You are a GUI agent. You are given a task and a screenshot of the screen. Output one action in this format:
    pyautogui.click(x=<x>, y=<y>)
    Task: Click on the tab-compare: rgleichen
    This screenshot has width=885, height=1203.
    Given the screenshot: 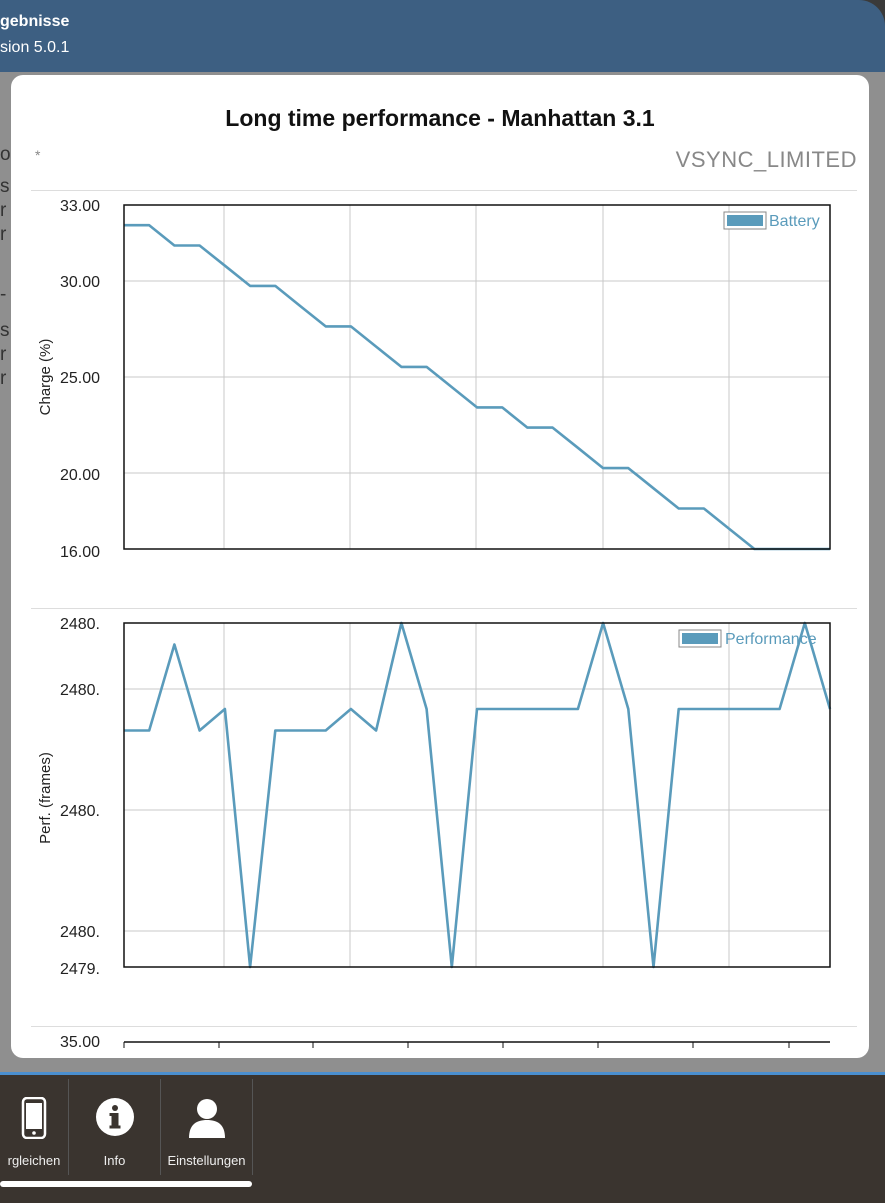 What is the action you would take?
    pyautogui.click(x=34, y=1127)
    